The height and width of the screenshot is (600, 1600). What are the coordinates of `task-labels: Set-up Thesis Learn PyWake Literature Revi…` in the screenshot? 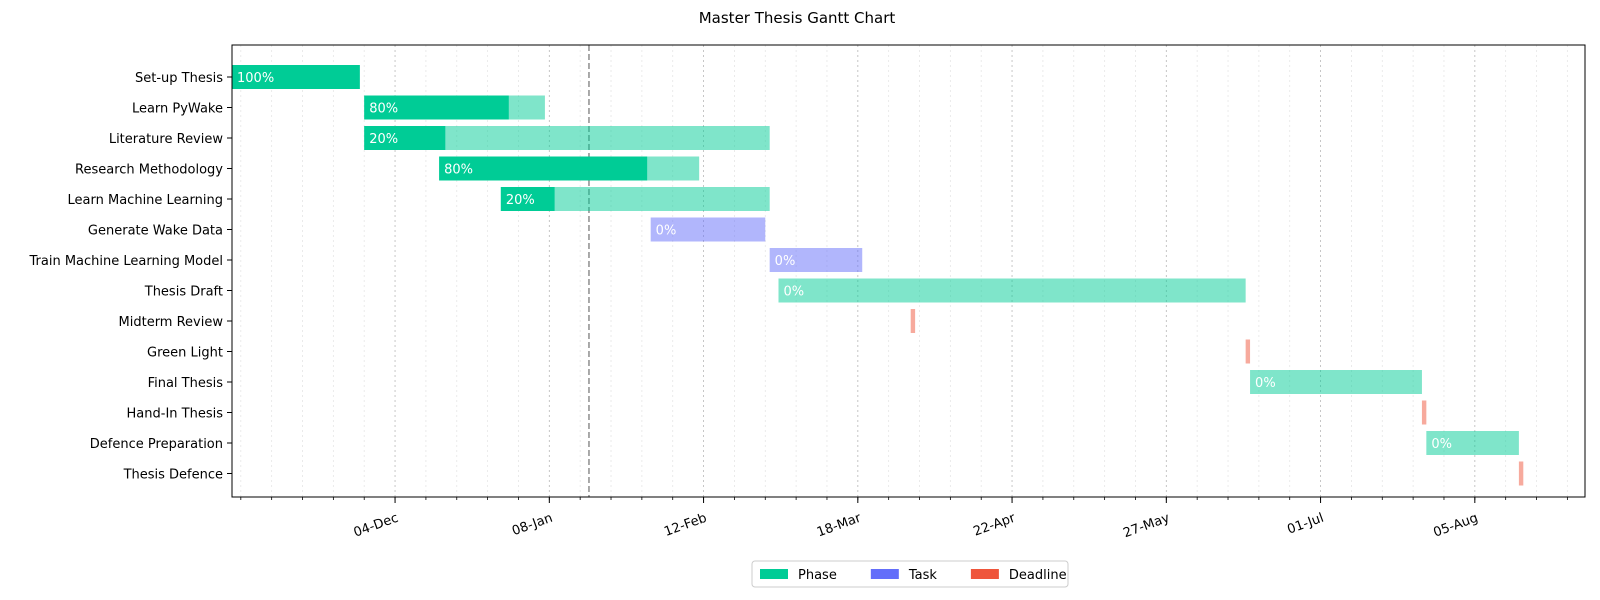 It's located at (130, 277).